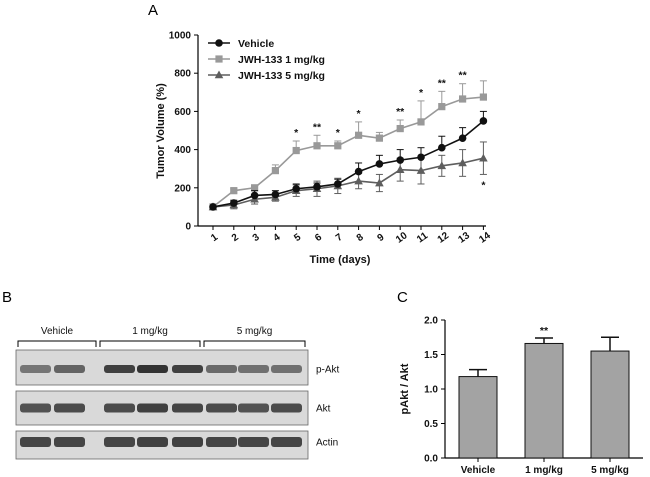 The width and height of the screenshot is (650, 477). What do you see at coordinates (348, 182) in the screenshot?
I see `series-line` at bounding box center [348, 182].